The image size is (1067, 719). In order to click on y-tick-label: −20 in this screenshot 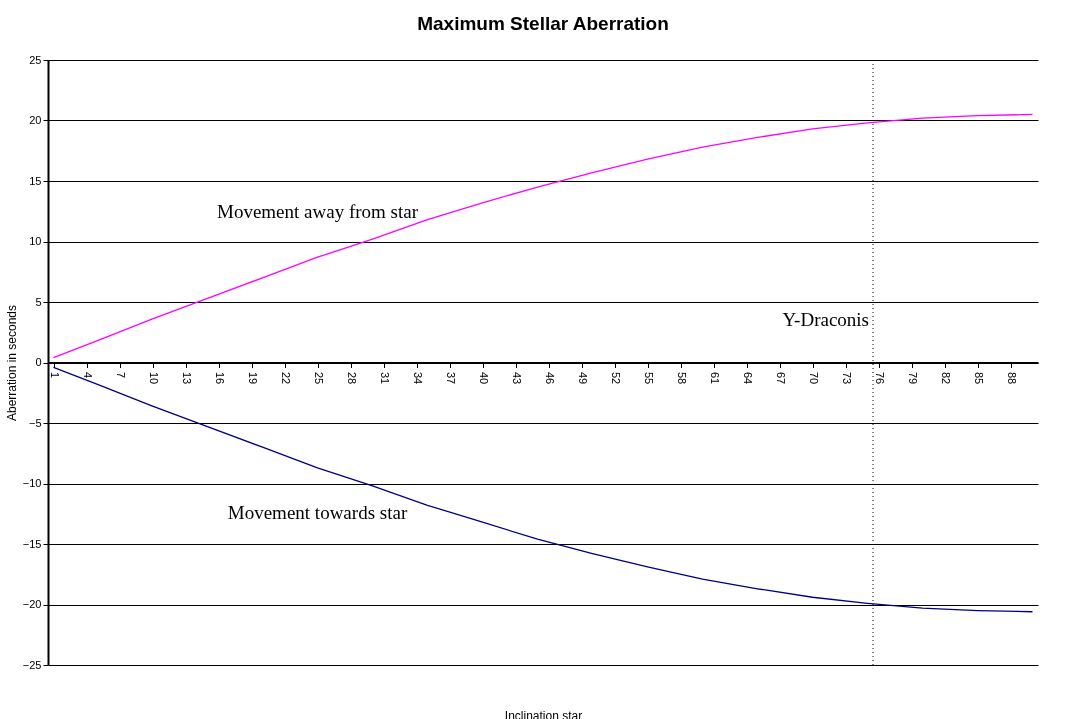, I will do `click(32, 604)`.